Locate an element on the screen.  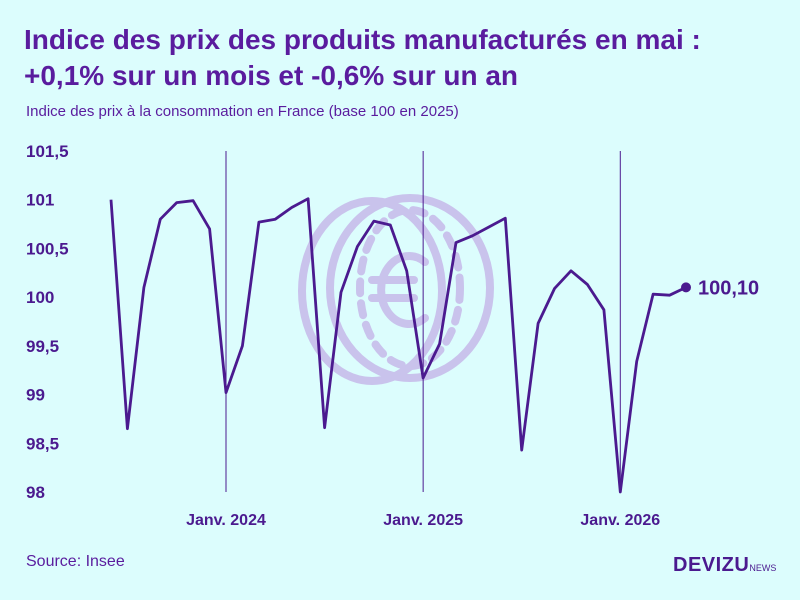
x-tick-label: Janv. 2024 is located at coordinates (226, 520).